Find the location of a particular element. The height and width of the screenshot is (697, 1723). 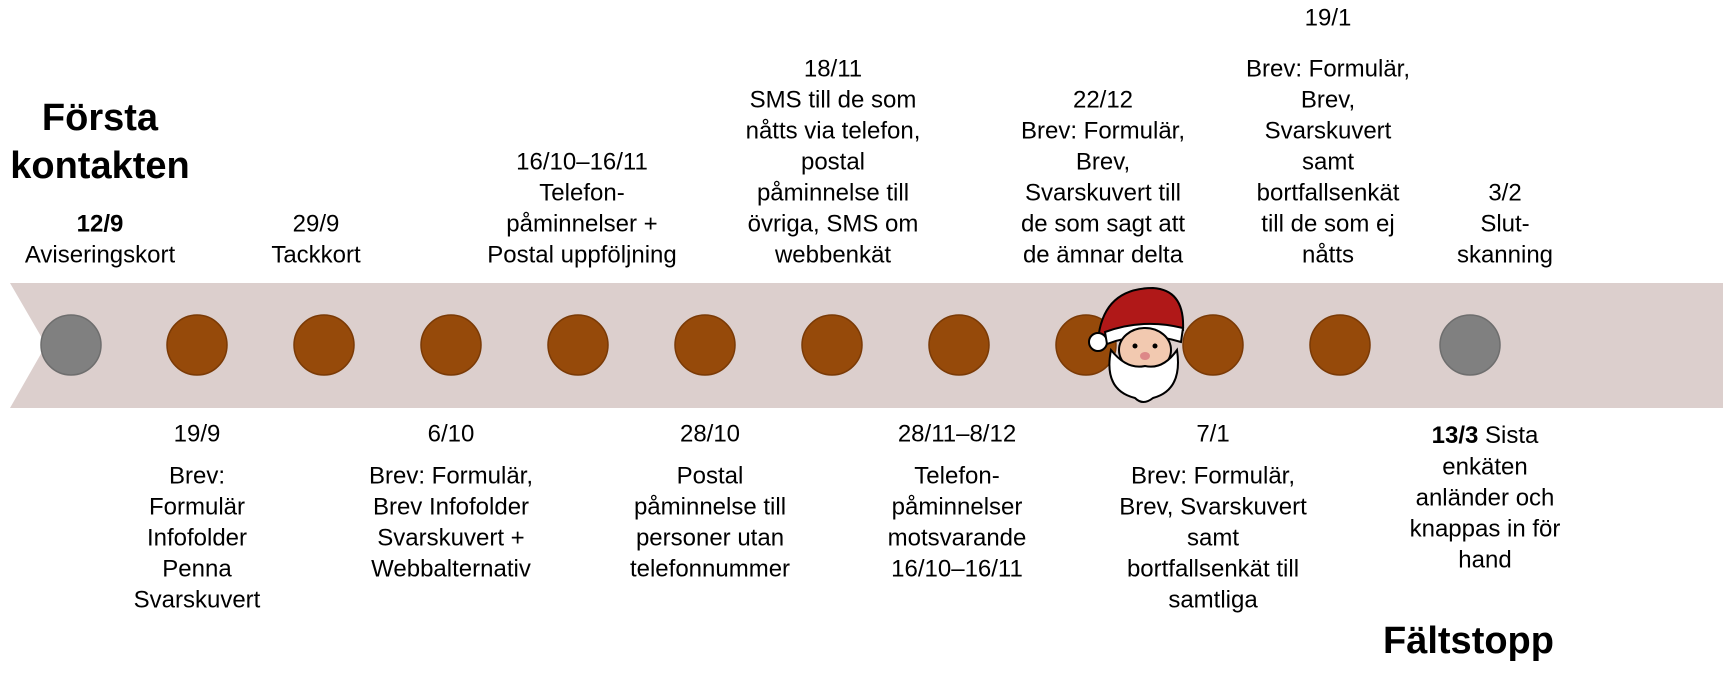

event-text: Svarskuvert + is located at coordinates (450, 537).